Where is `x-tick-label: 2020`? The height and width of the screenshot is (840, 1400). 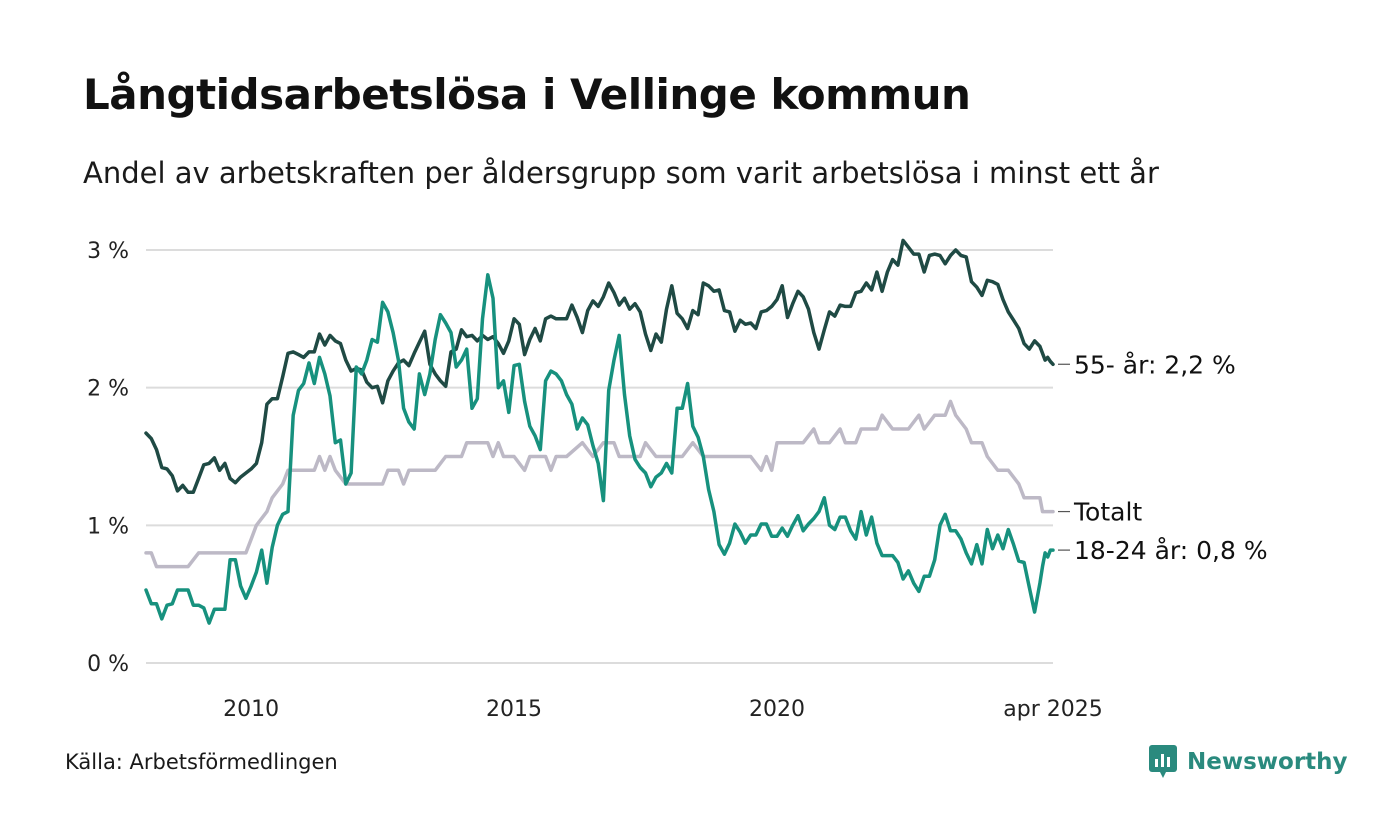
x-tick-label: 2020 is located at coordinates (777, 709).